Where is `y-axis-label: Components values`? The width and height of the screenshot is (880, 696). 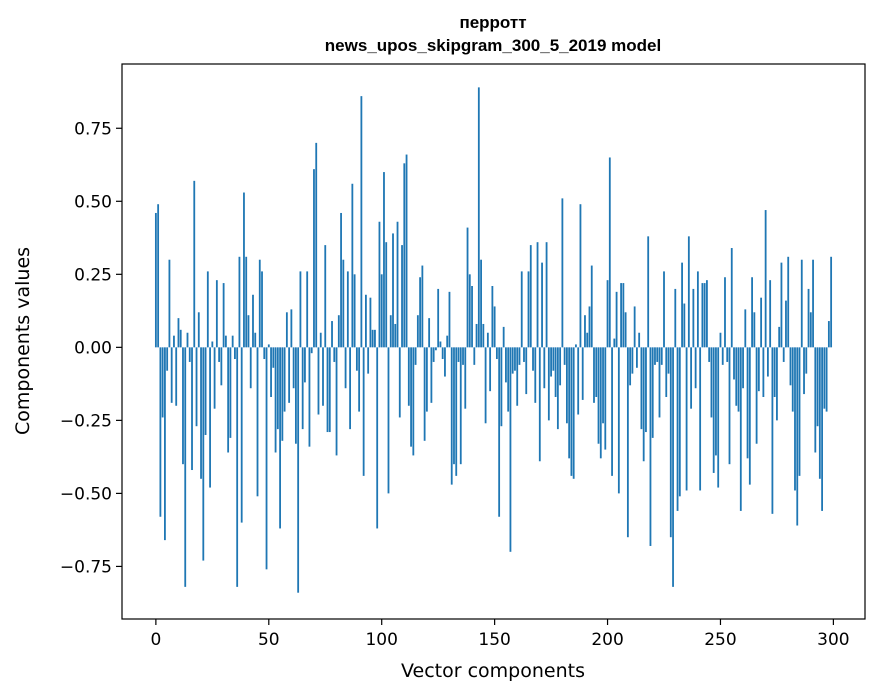 y-axis-label: Components values is located at coordinates (23, 341).